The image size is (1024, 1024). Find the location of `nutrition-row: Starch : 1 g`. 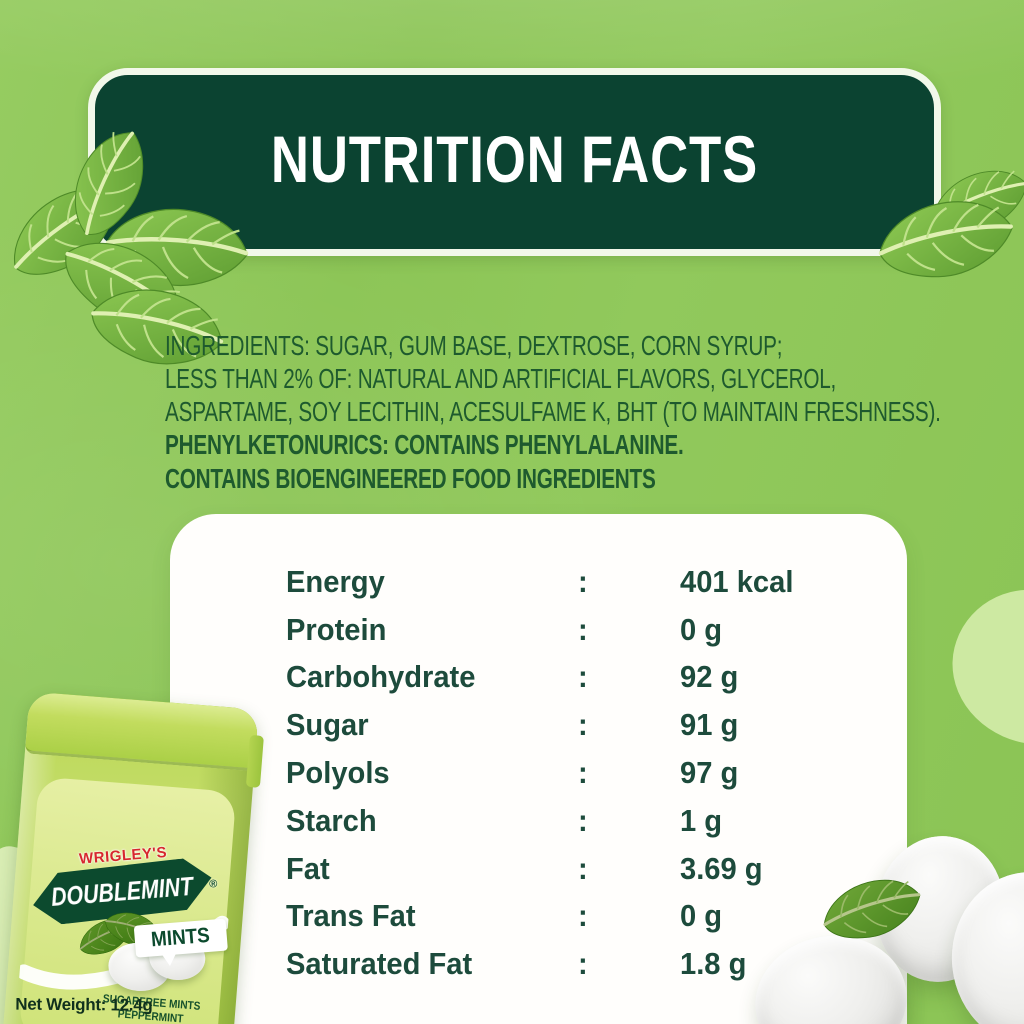

nutrition-row: Starch : 1 g is located at coordinates (543, 821).